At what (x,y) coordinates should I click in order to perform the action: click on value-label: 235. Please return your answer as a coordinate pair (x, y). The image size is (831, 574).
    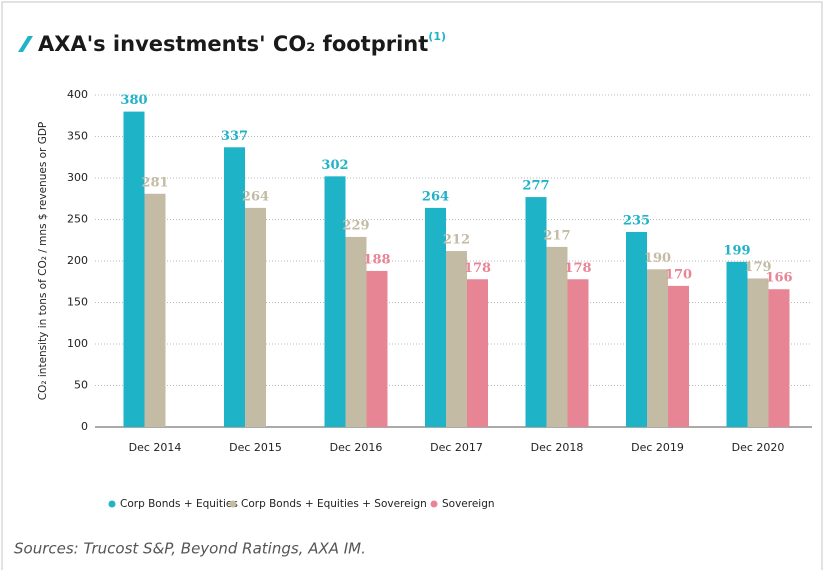
    Looking at the image, I should click on (636, 220).